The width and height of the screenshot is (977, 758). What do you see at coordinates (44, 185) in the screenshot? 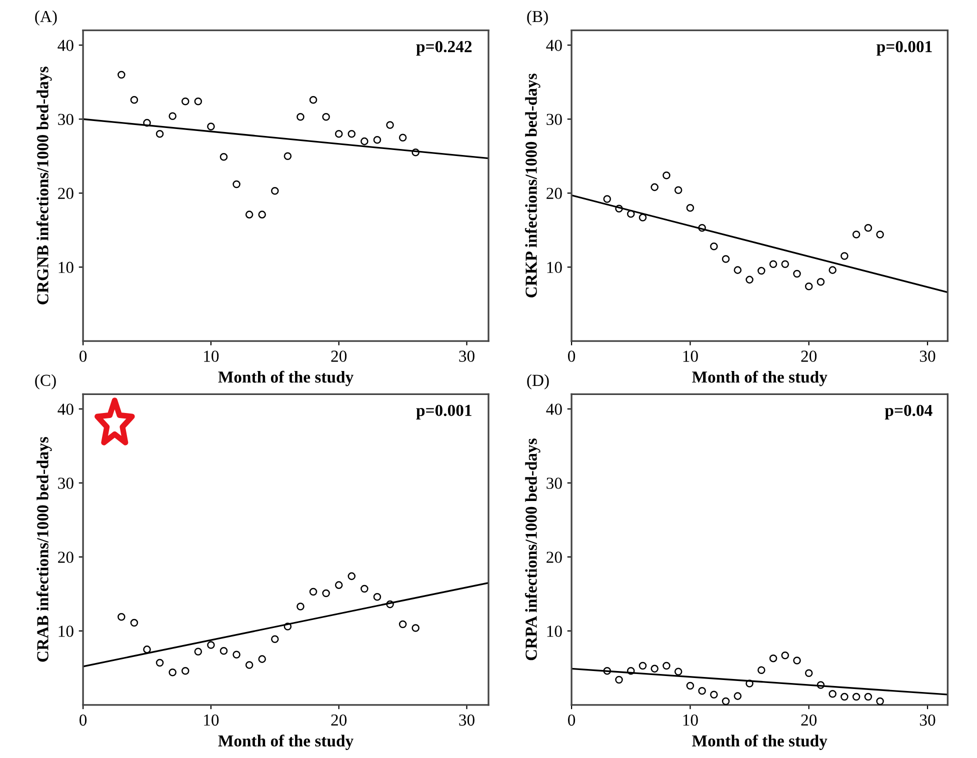
I see `y-axis-title: CRGNB infections/1000 bed-days` at bounding box center [44, 185].